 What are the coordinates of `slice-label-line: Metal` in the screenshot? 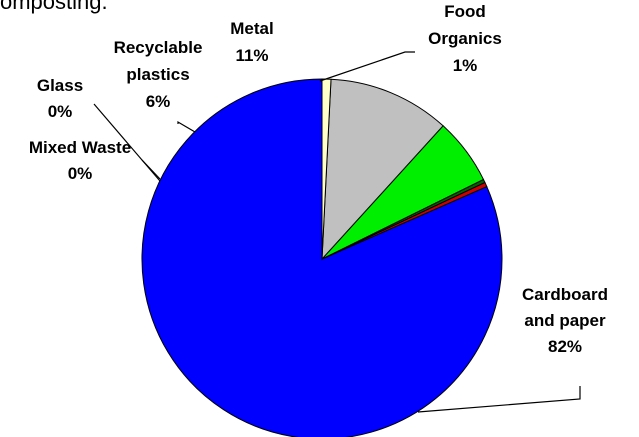 It's located at (251, 28).